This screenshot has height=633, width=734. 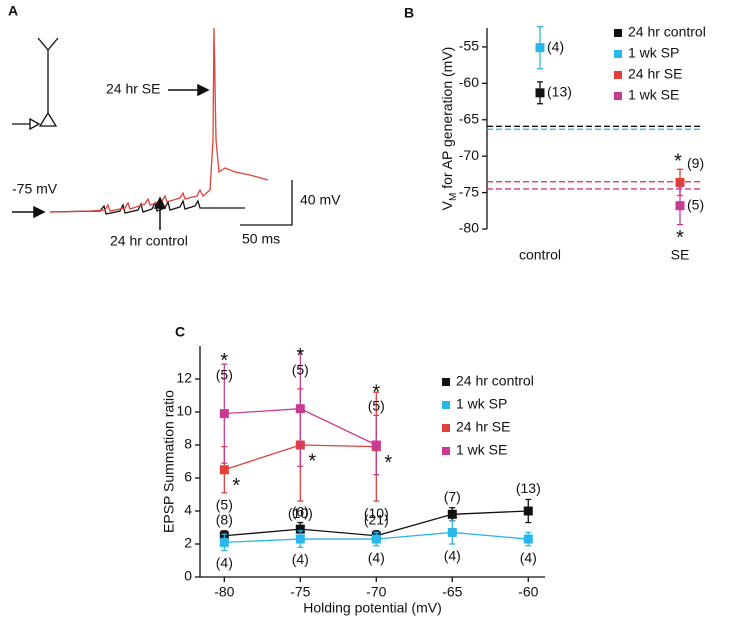 What do you see at coordinates (452, 496) in the screenshot?
I see `n-label: (7)` at bounding box center [452, 496].